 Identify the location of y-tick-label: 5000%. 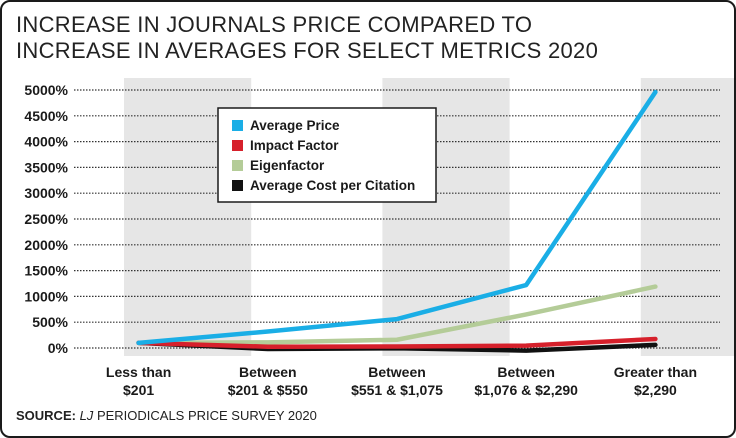
(46, 90).